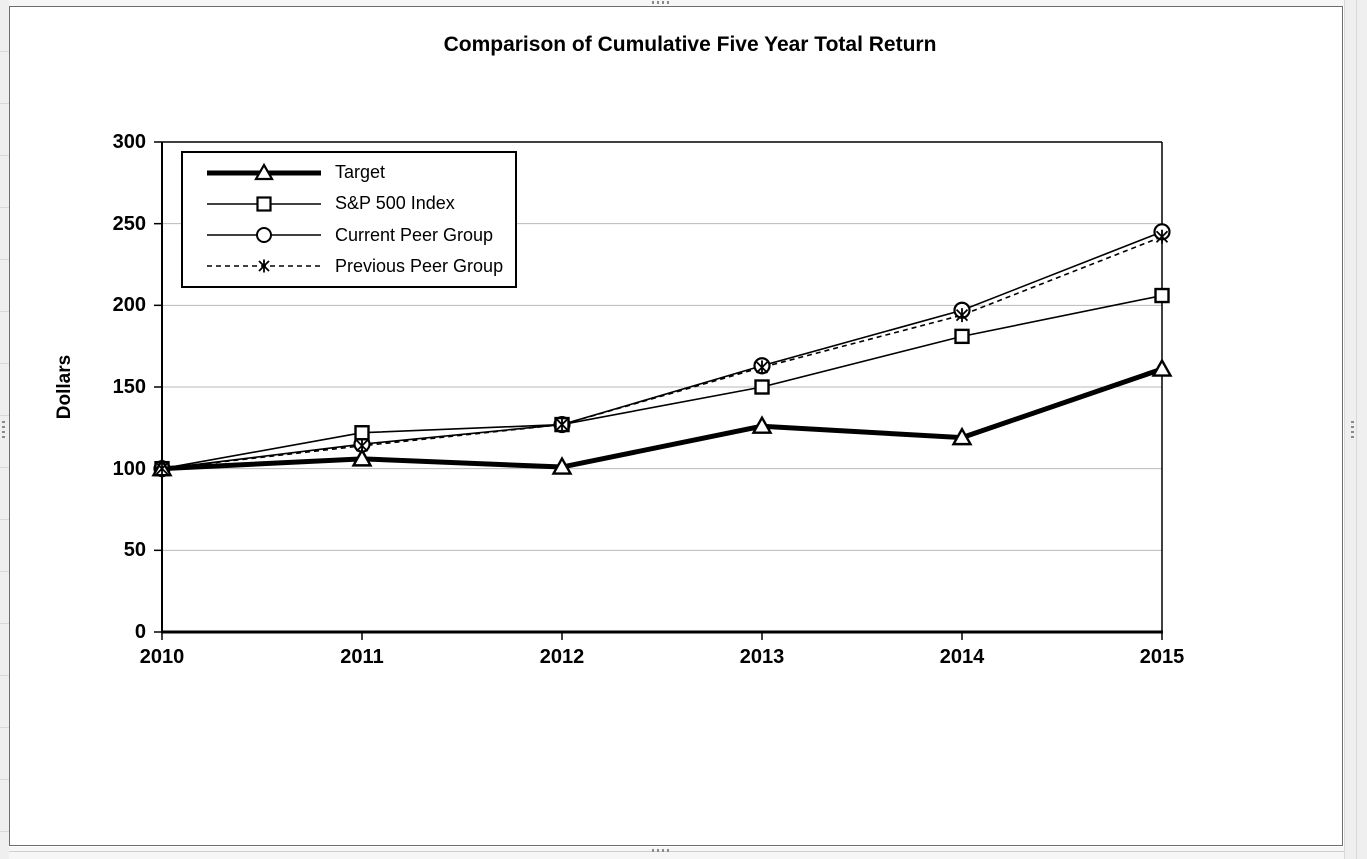  What do you see at coordinates (562, 657) in the screenshot?
I see `x-tick-label: 2012` at bounding box center [562, 657].